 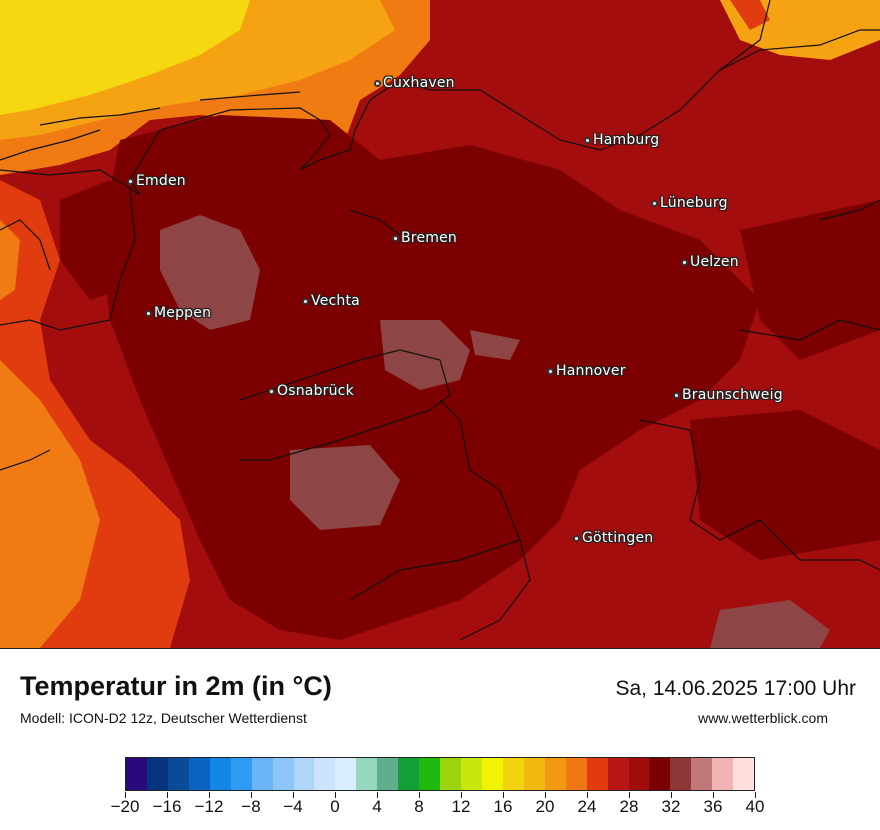 I want to click on city-marker-vechta: Vechta, so click(x=331, y=301).